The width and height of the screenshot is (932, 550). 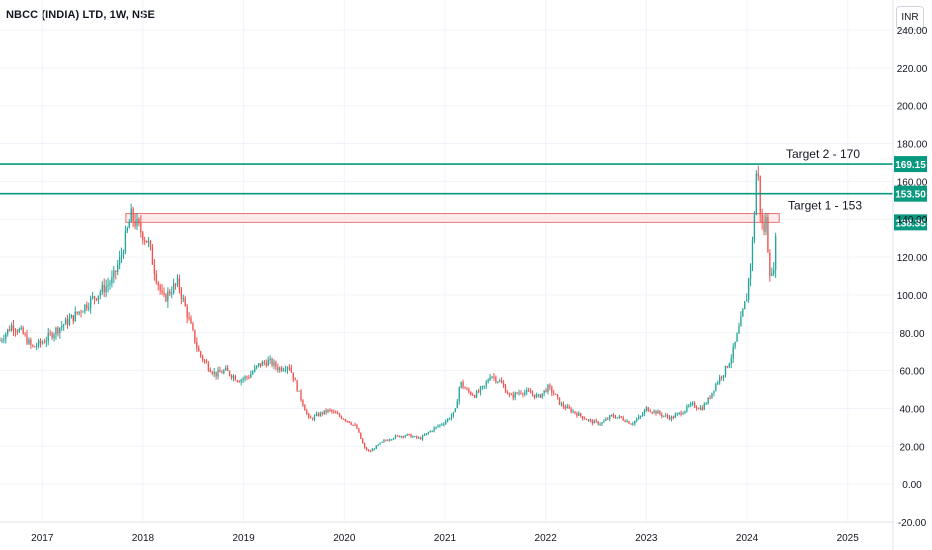 What do you see at coordinates (910, 18) in the screenshot?
I see `currency-button: INR` at bounding box center [910, 18].